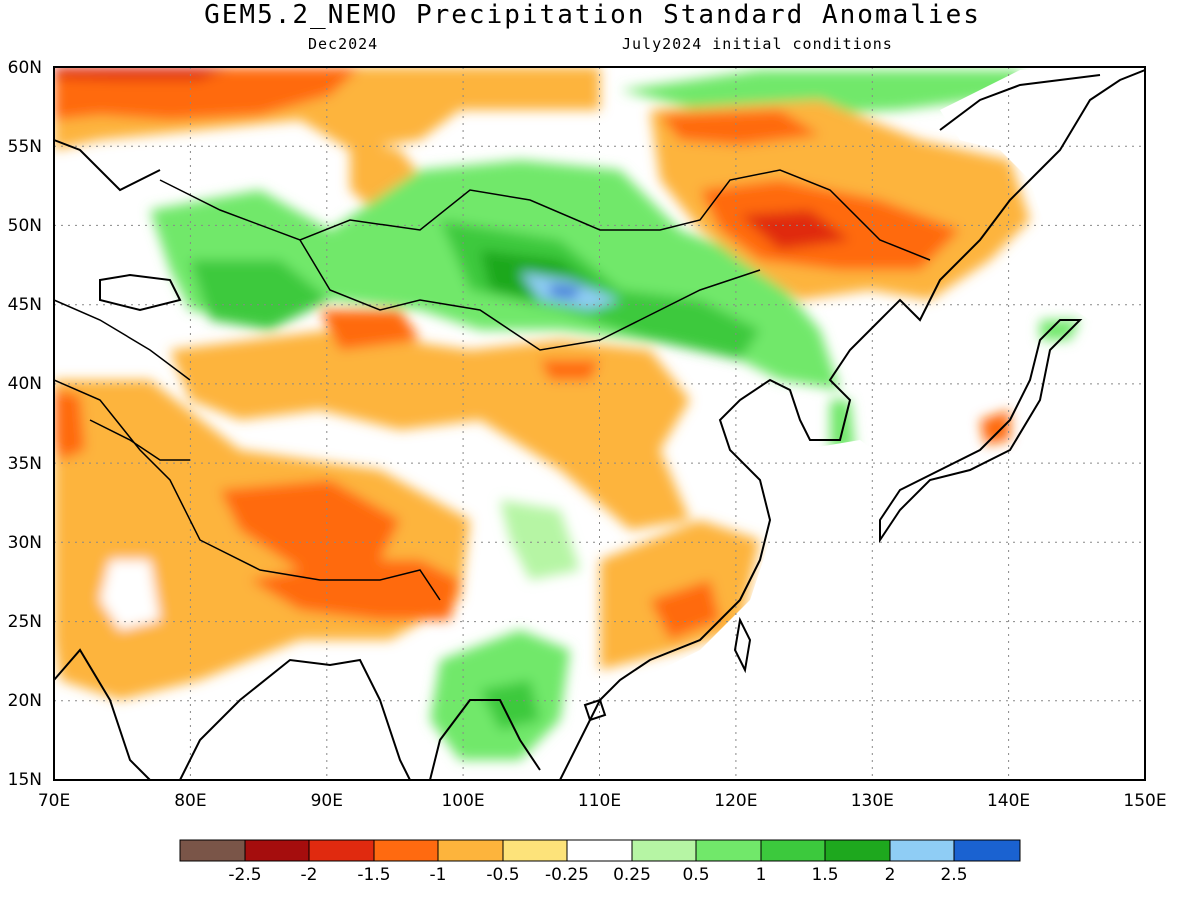  I want to click on lon-label-110e: 110E, so click(599, 801).